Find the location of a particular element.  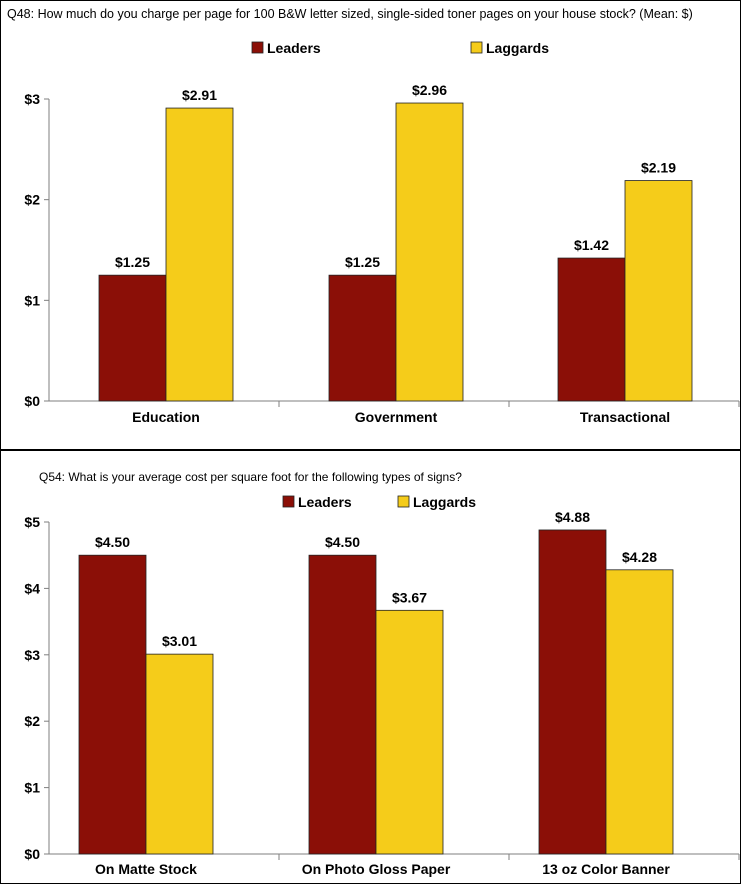

x-tick-label: On Matte Stock is located at coordinates (146, 869).